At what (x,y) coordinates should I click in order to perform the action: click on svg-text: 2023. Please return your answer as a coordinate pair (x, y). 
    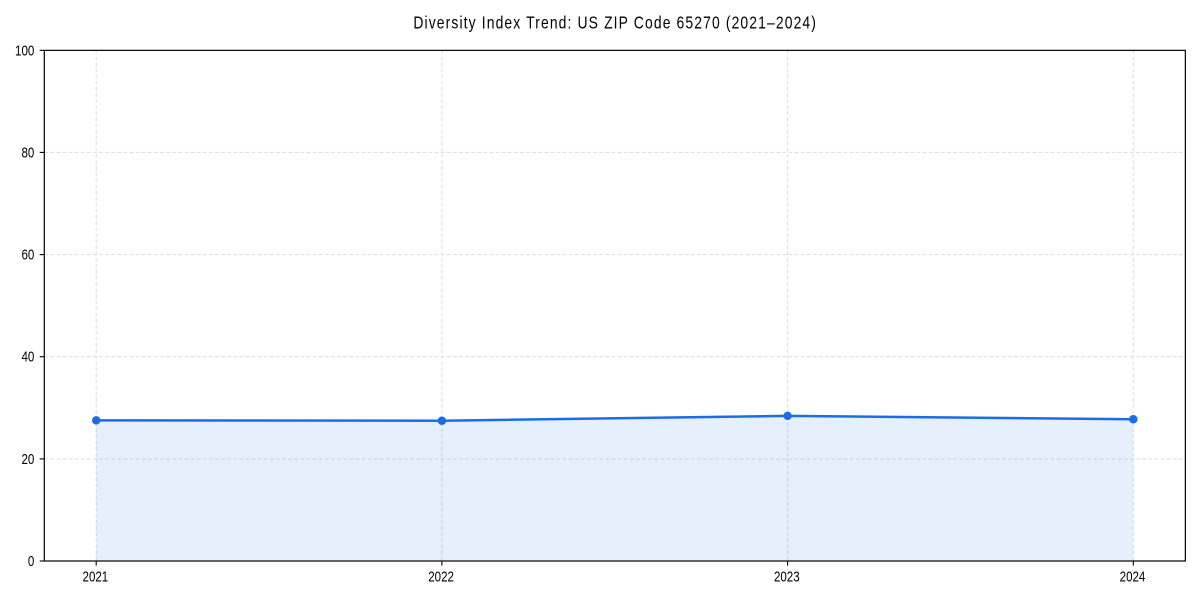
    Looking at the image, I should click on (787, 576).